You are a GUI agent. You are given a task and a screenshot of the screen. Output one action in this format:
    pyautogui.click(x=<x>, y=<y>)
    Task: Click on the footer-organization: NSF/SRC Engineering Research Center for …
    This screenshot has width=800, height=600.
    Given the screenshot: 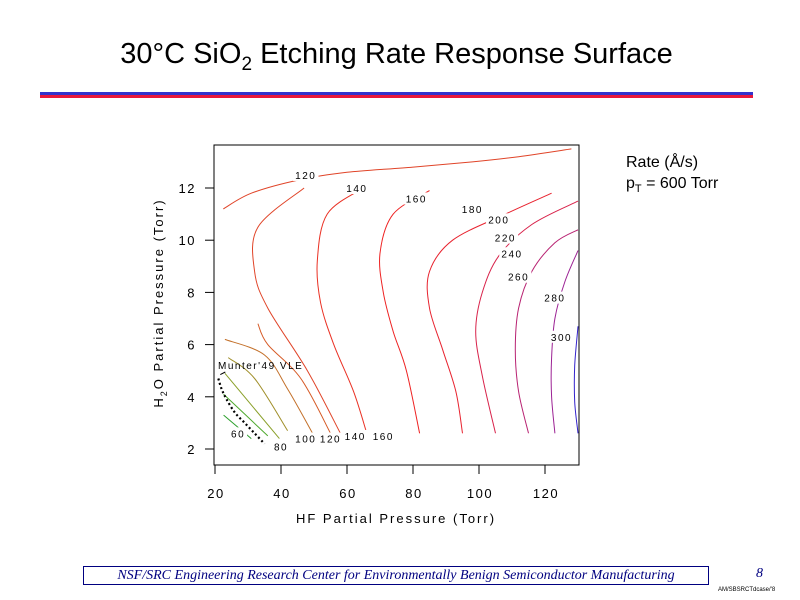 What is the action you would take?
    pyautogui.click(x=396, y=575)
    